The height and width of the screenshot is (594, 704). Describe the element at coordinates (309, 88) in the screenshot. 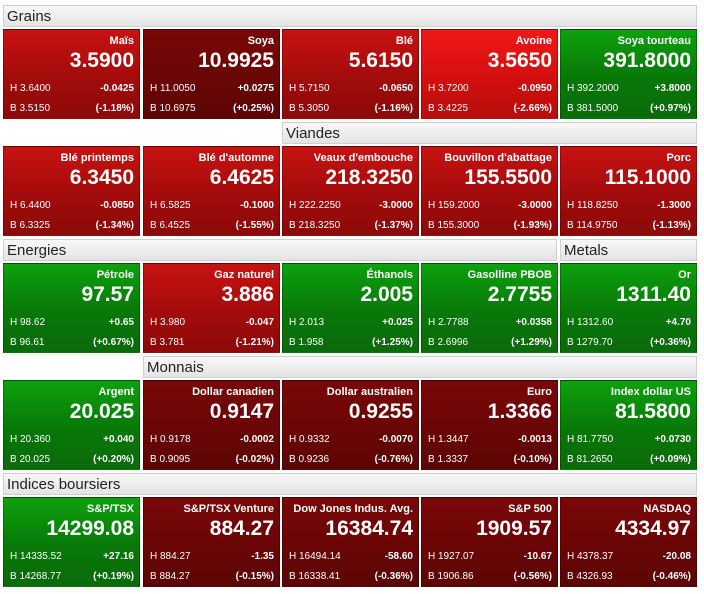

I see `quote-high: H 5.7150` at that location.